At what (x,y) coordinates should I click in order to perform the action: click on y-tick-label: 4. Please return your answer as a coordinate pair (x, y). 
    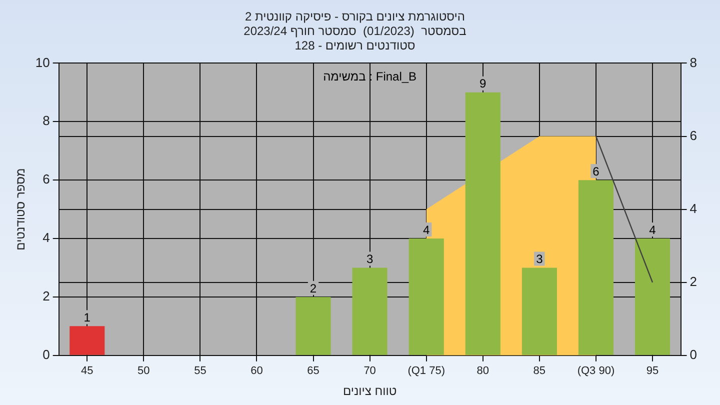
    Looking at the image, I should click on (46, 238).